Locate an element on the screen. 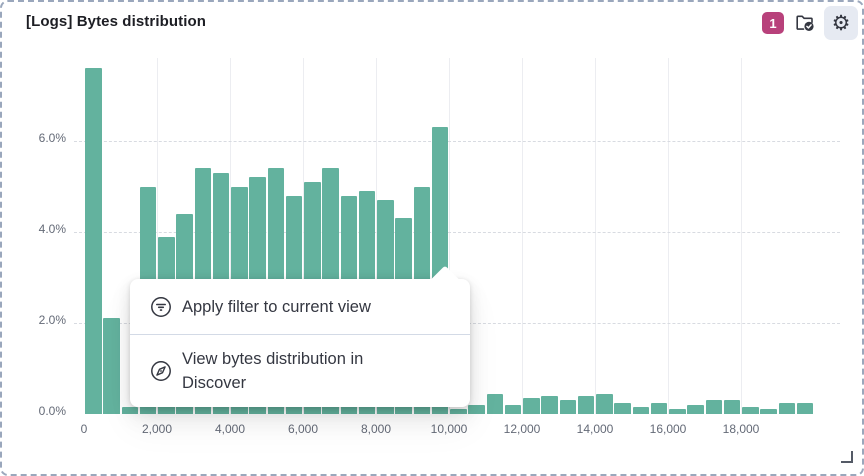 Image resolution: width=864 pixels, height=476 pixels. menu-item-view-in-discover: View bytes distribution in Discover is located at coordinates (300, 371).